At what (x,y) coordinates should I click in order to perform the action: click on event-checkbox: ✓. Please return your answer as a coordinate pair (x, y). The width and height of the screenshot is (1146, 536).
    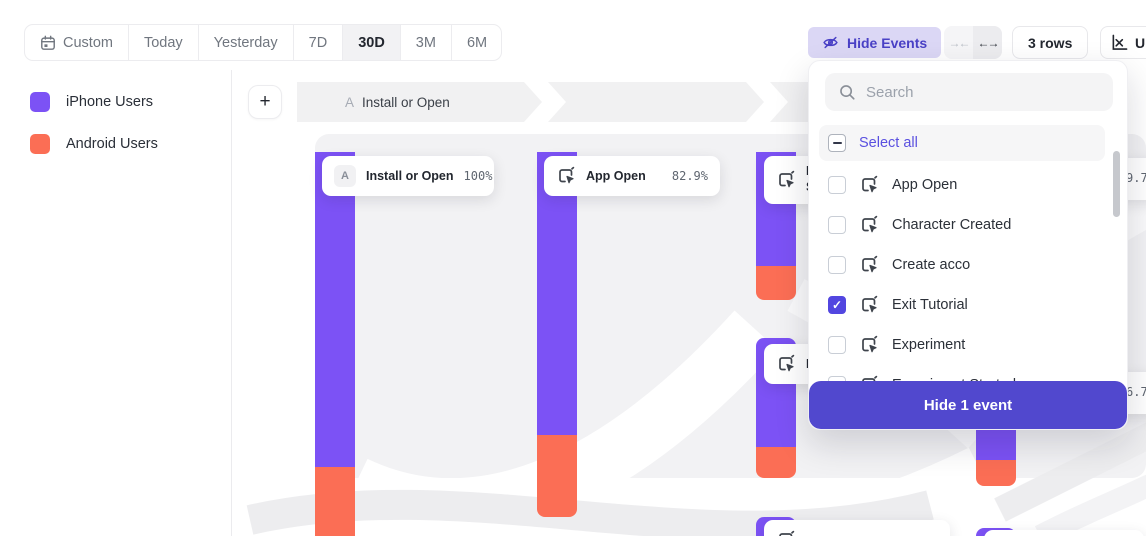
    Looking at the image, I should click on (837, 305).